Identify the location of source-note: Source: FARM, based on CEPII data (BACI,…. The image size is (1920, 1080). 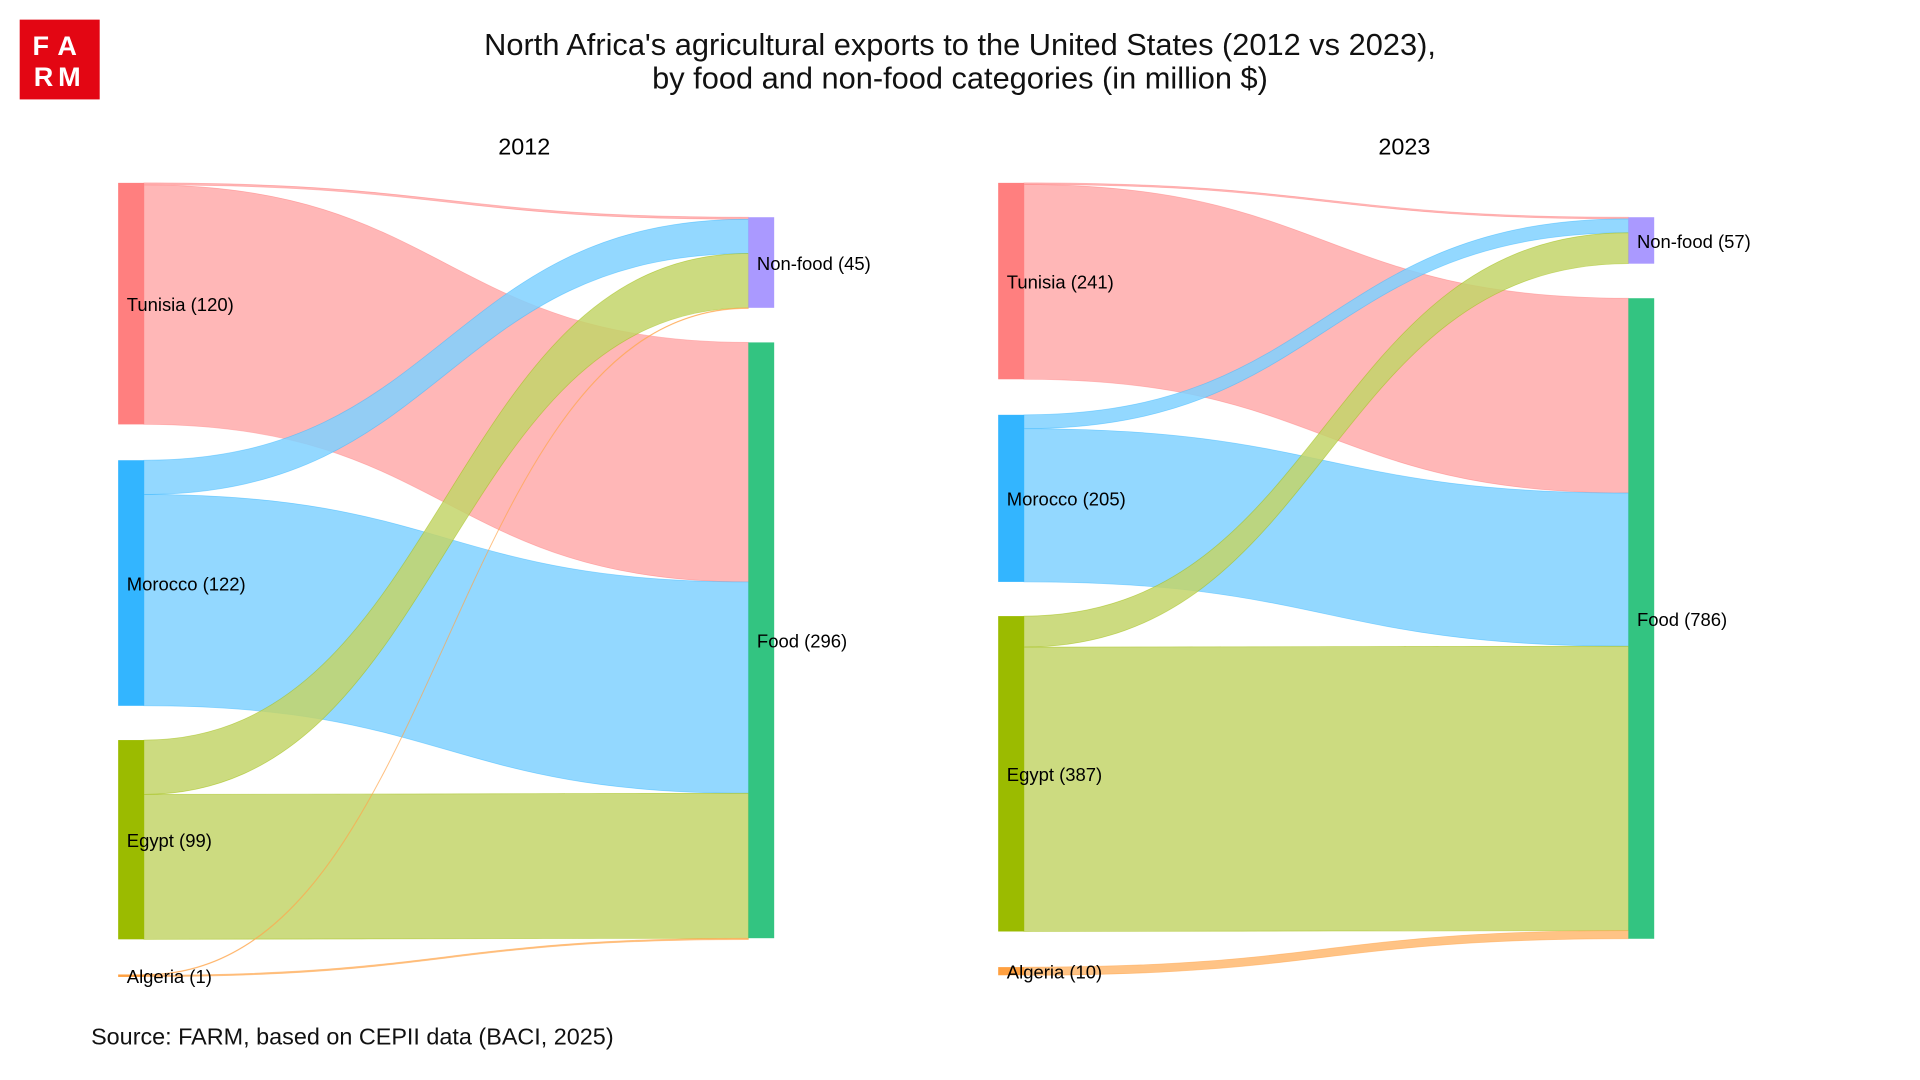
(352, 1037).